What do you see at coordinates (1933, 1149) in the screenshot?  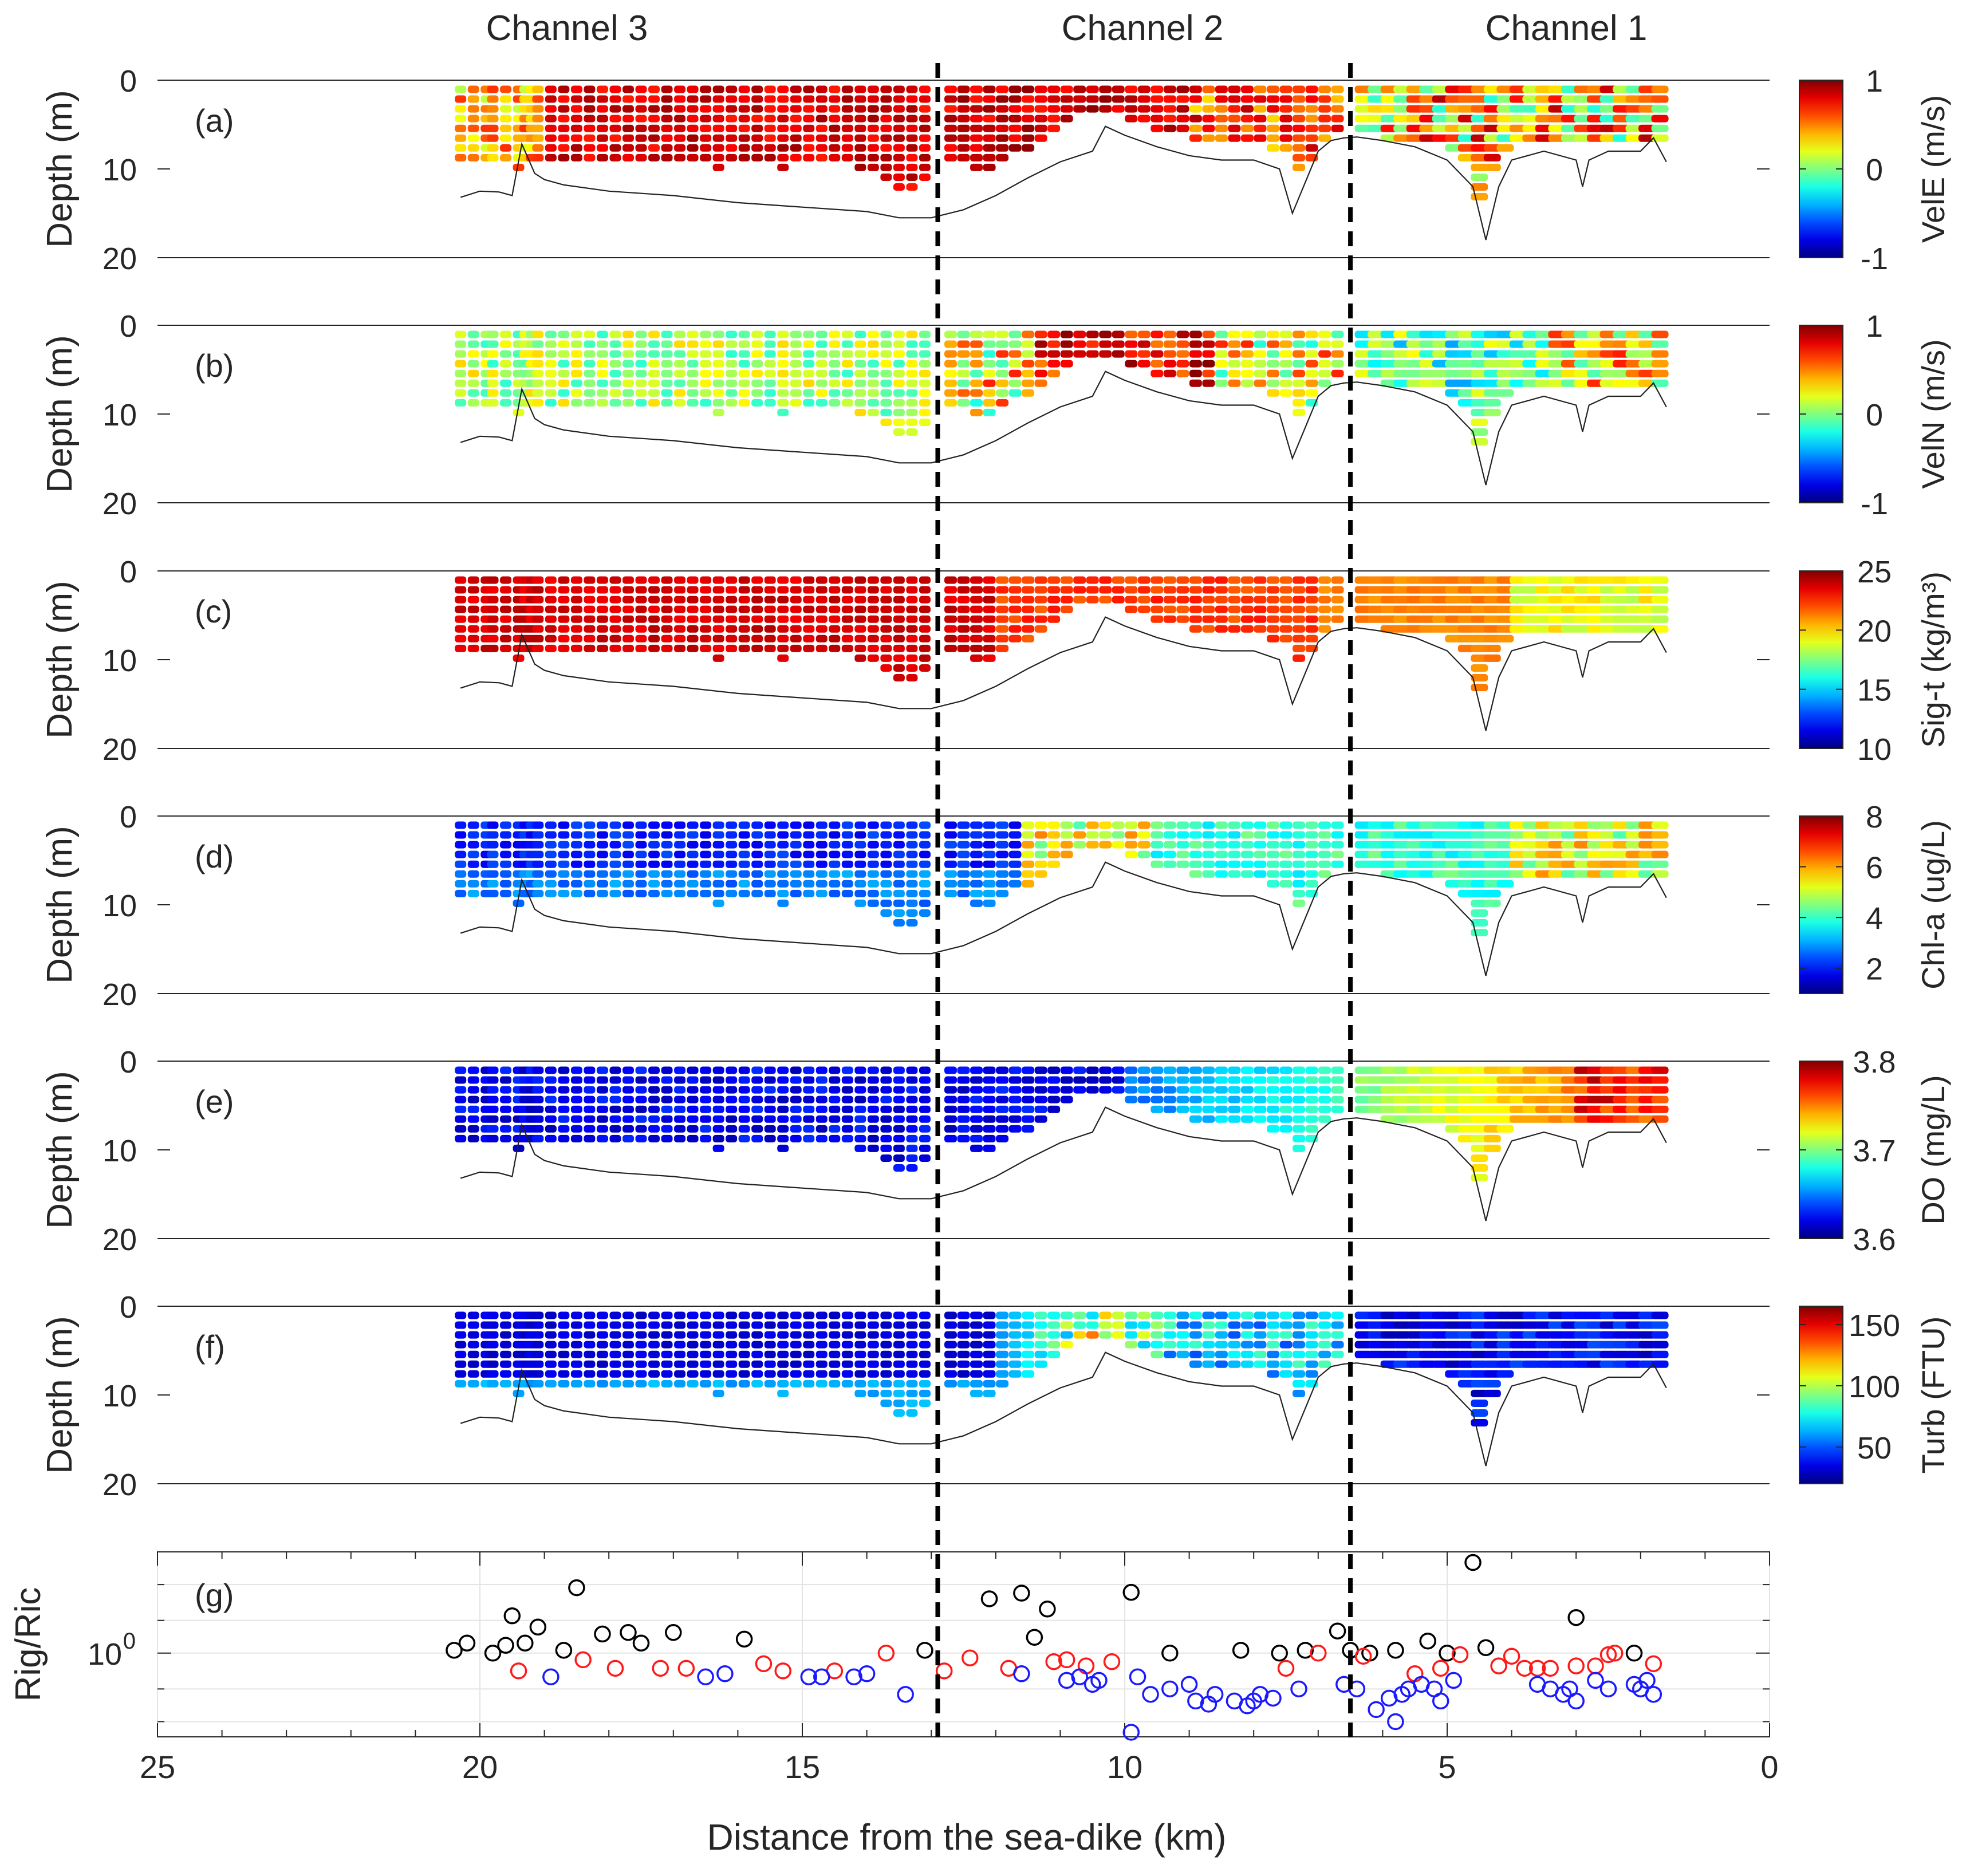 I see `colorbar-label: DO (mg/L)` at bounding box center [1933, 1149].